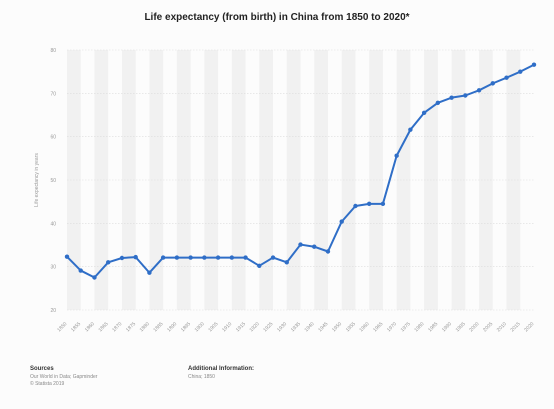 This screenshot has height=409, width=554. What do you see at coordinates (201, 377) in the screenshot?
I see `additional-info-text: China; 1850` at bounding box center [201, 377].